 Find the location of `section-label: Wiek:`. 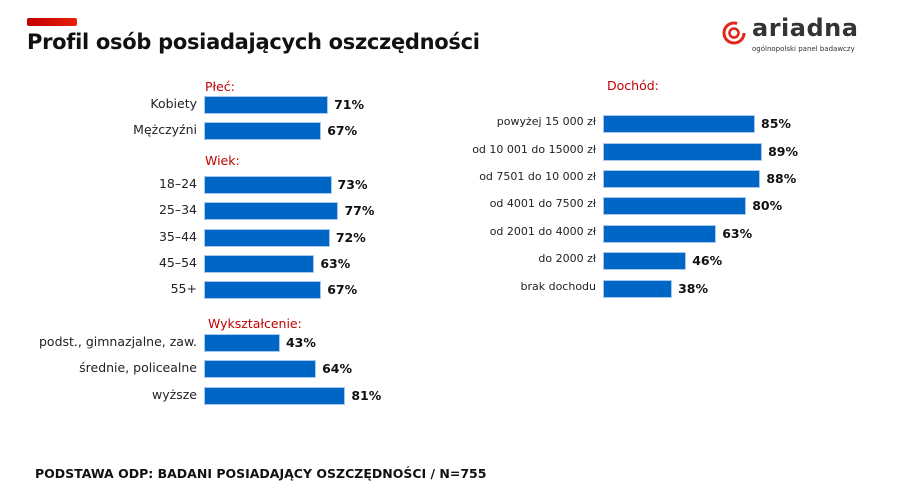

section-label: Wiek: is located at coordinates (222, 160).